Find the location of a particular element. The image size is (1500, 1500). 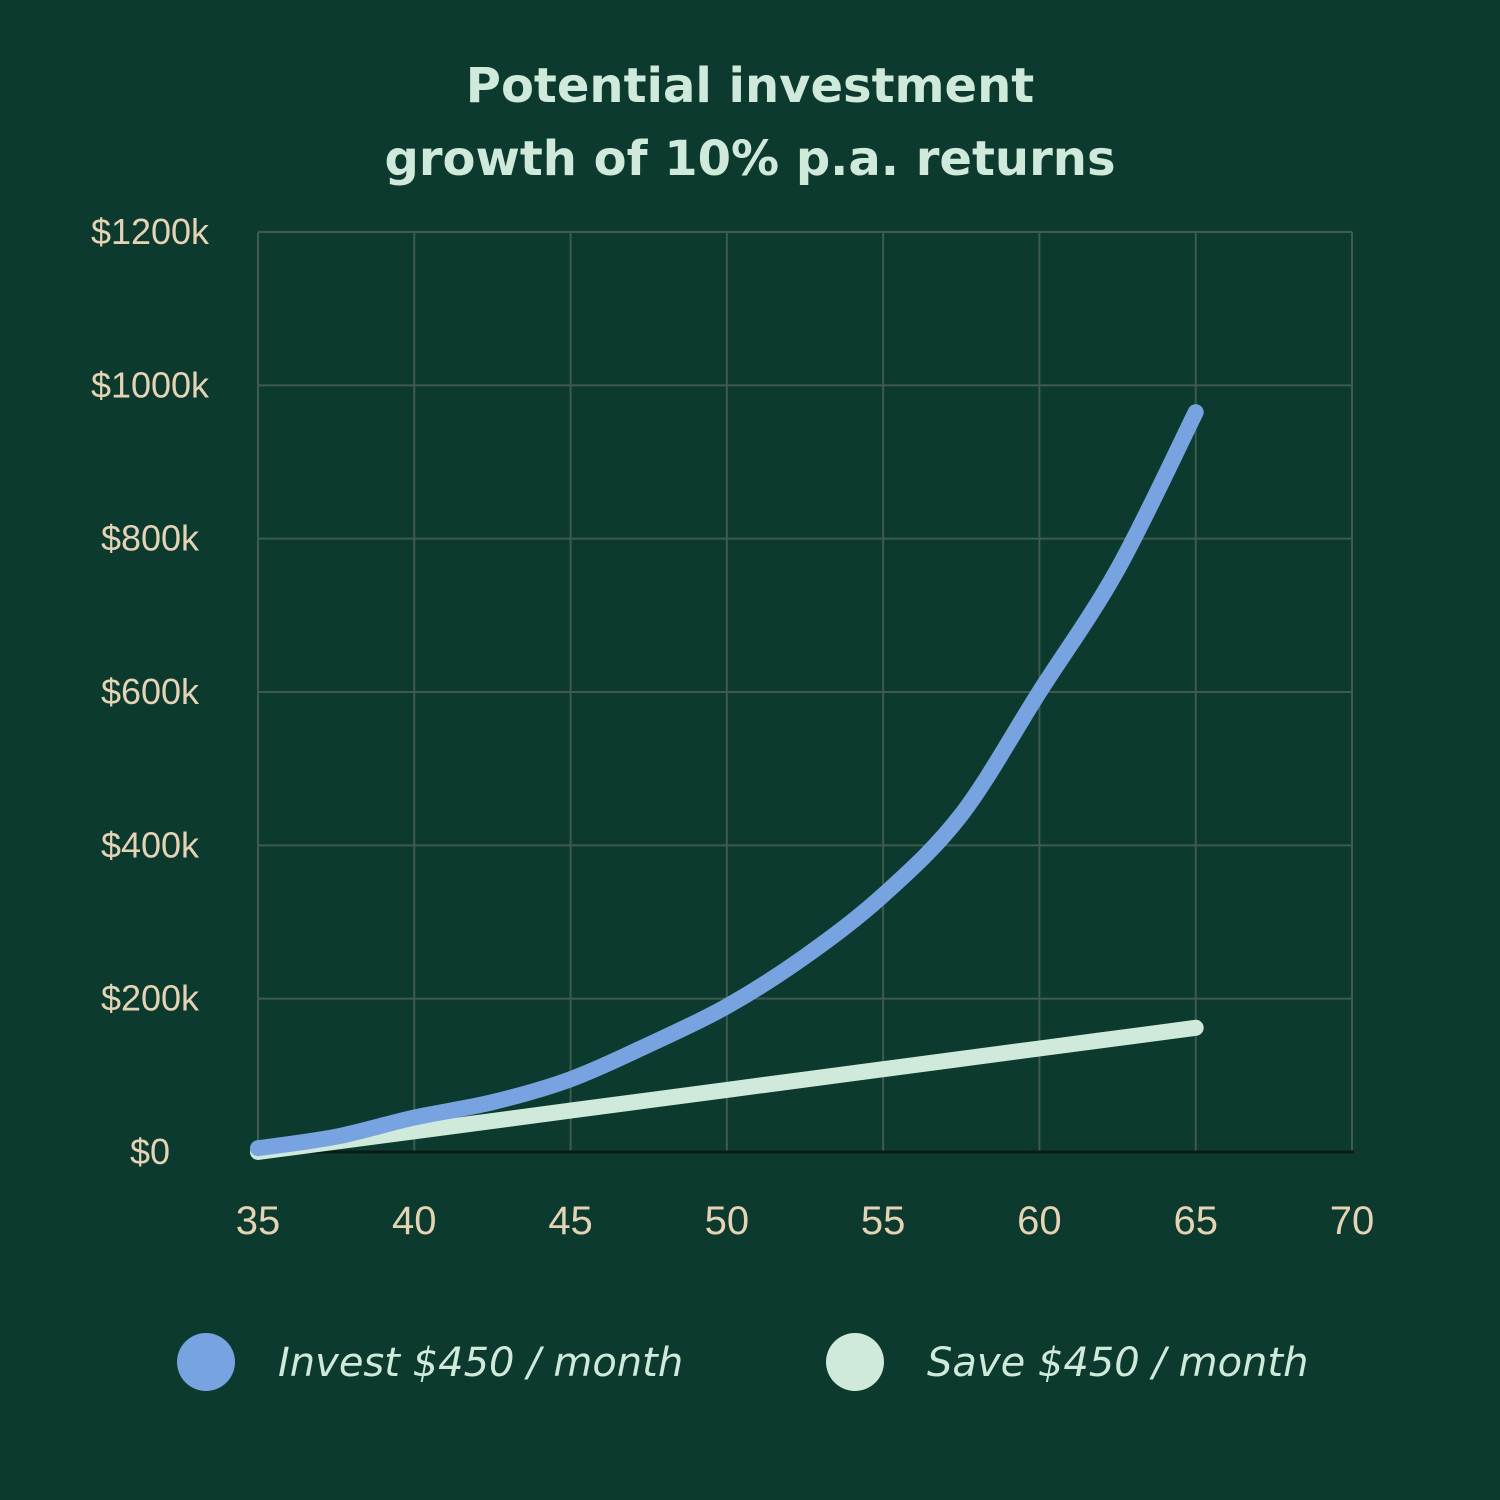

x-tick-label: 65 is located at coordinates (1195, 1221).